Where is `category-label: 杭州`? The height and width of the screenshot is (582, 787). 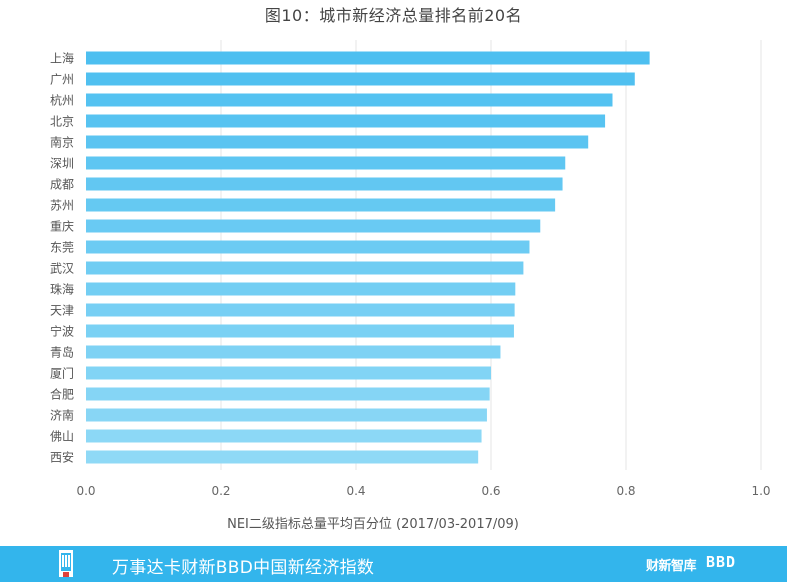
category-label: 杭州 is located at coordinates (62, 100).